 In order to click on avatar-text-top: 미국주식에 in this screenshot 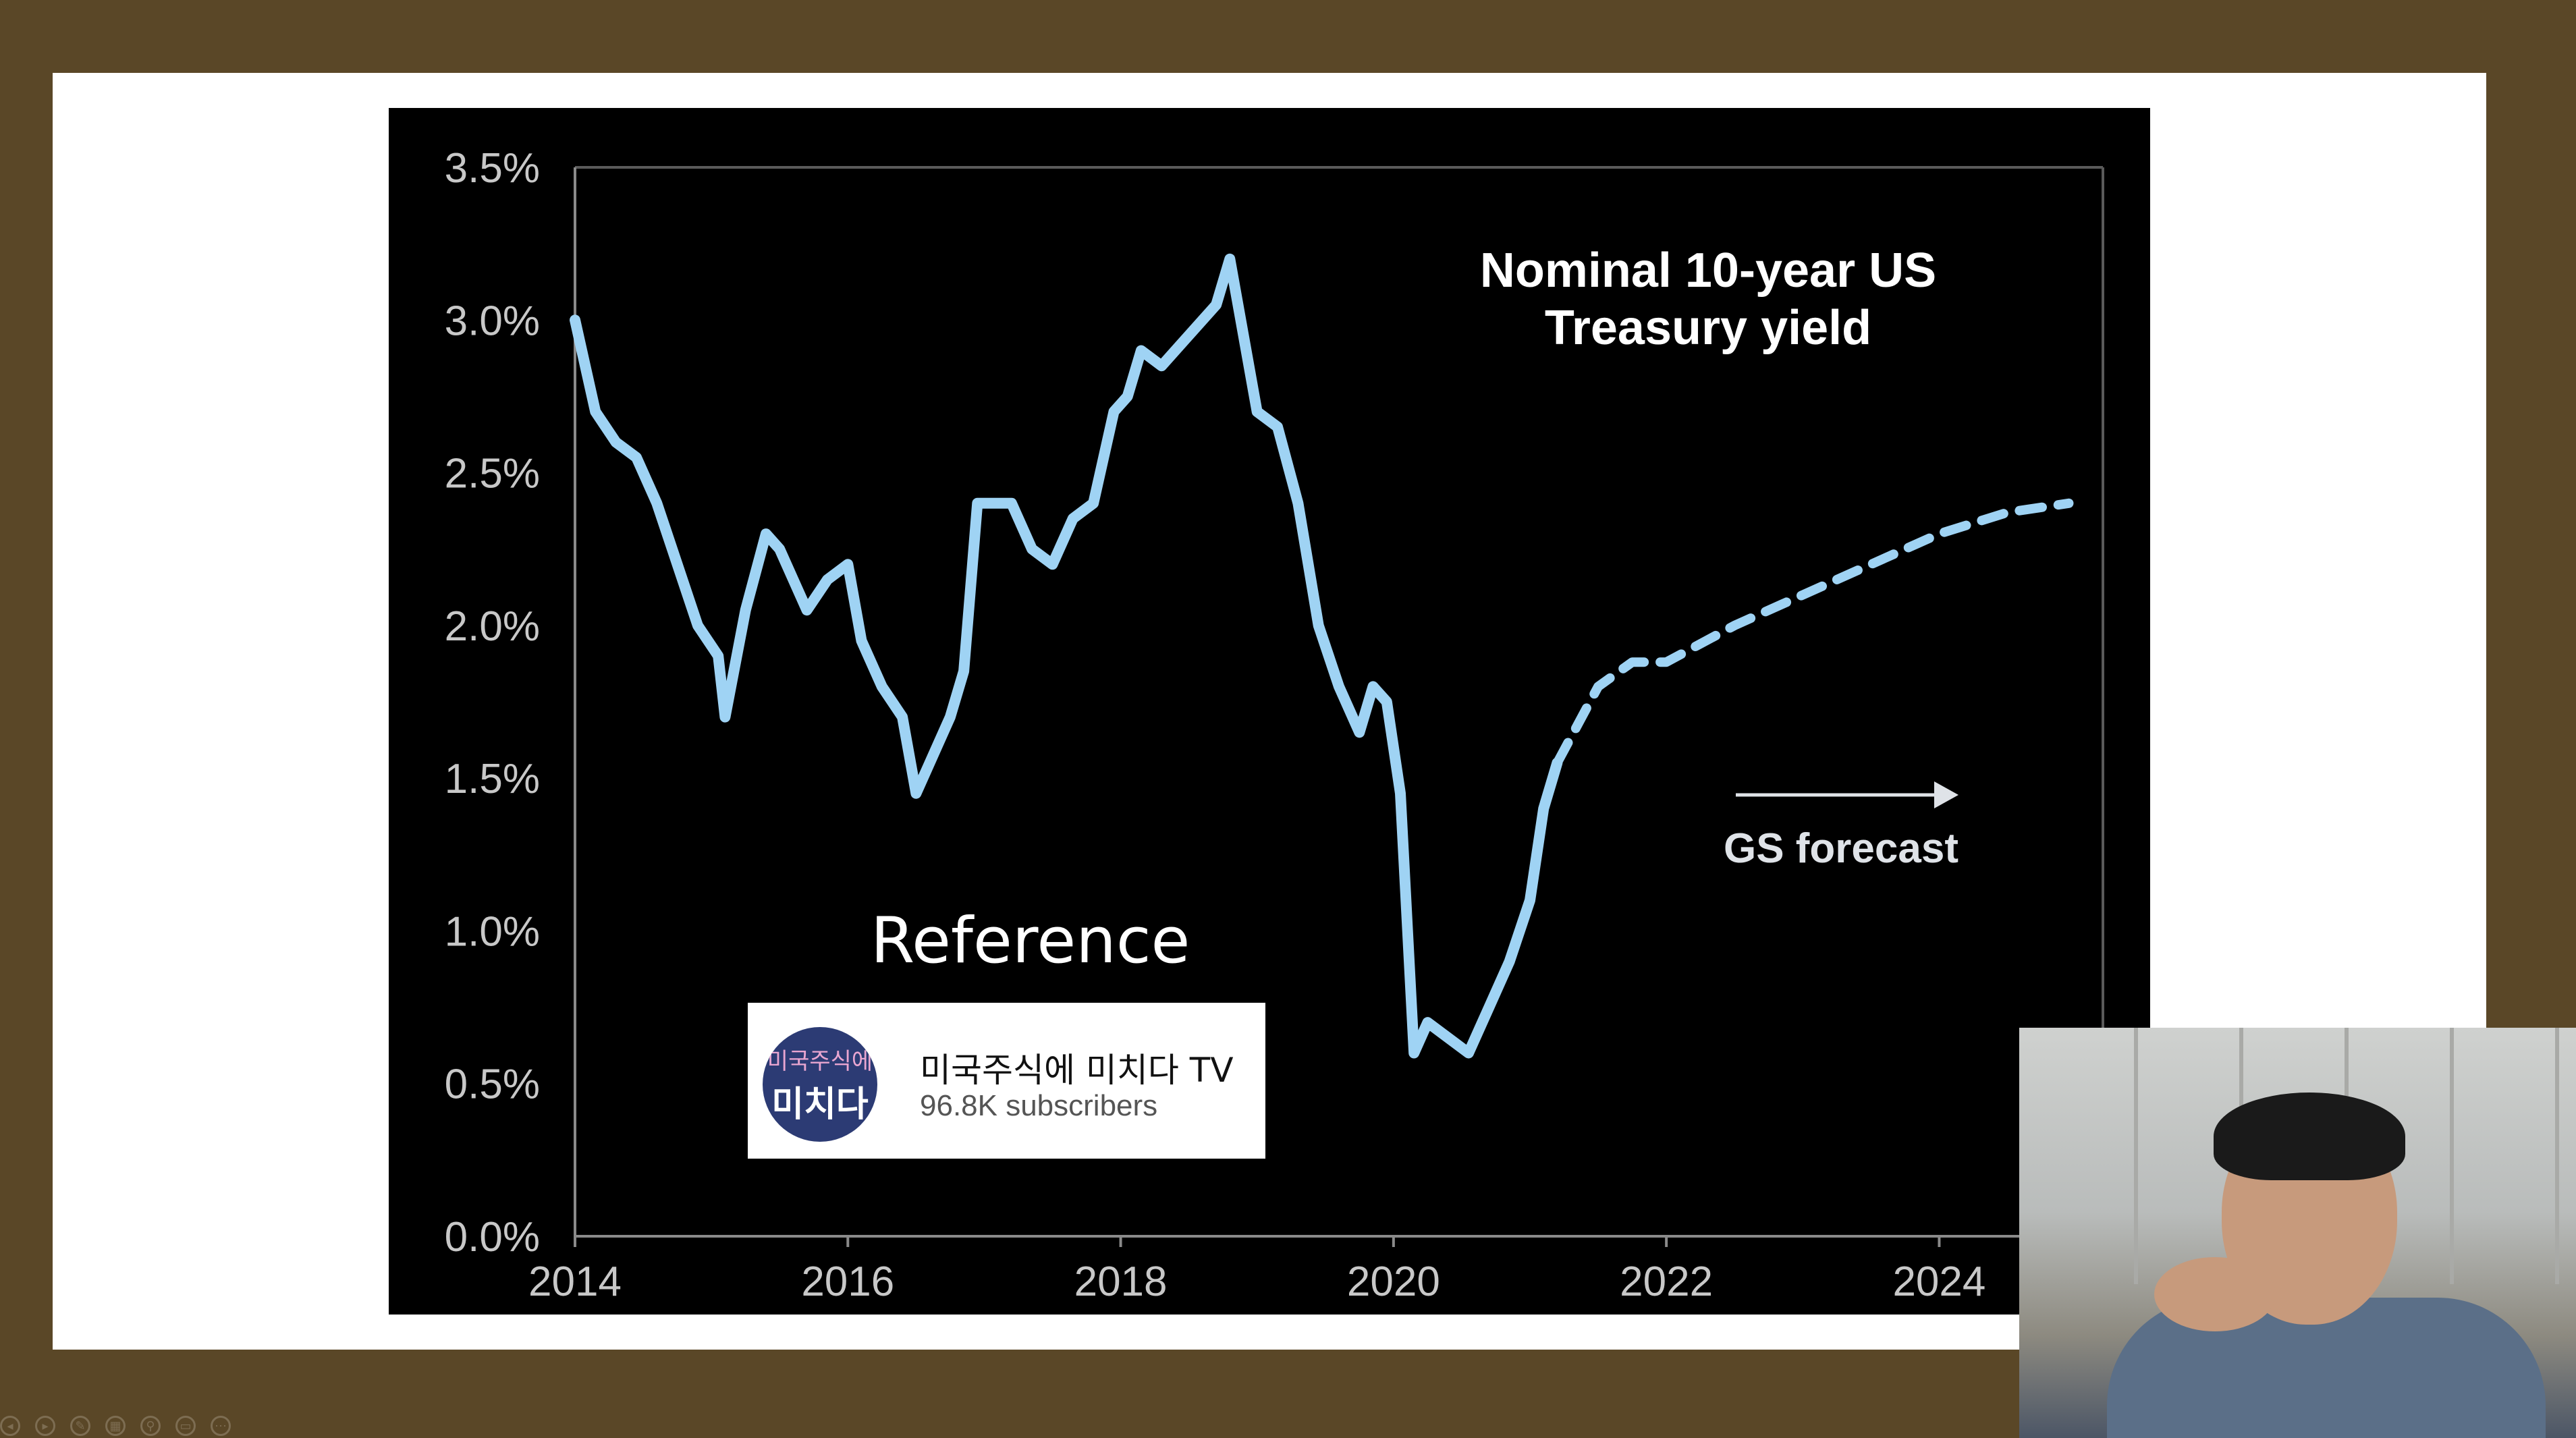, I will do `click(820, 1061)`.